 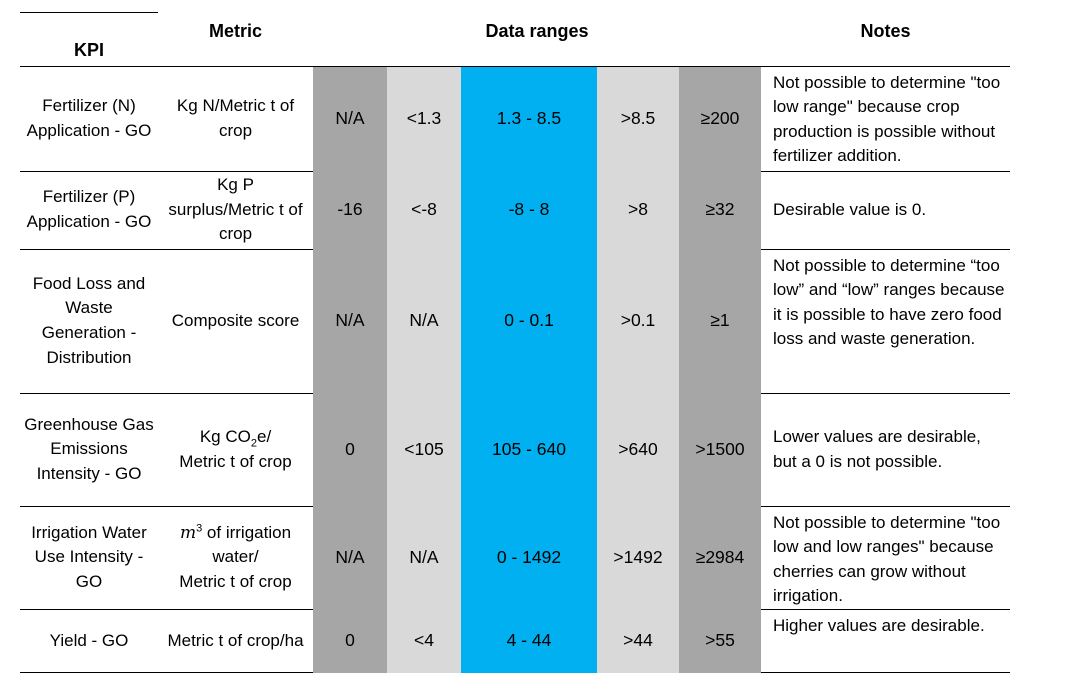 What do you see at coordinates (720, 641) in the screenshot?
I see `range-cell: >55` at bounding box center [720, 641].